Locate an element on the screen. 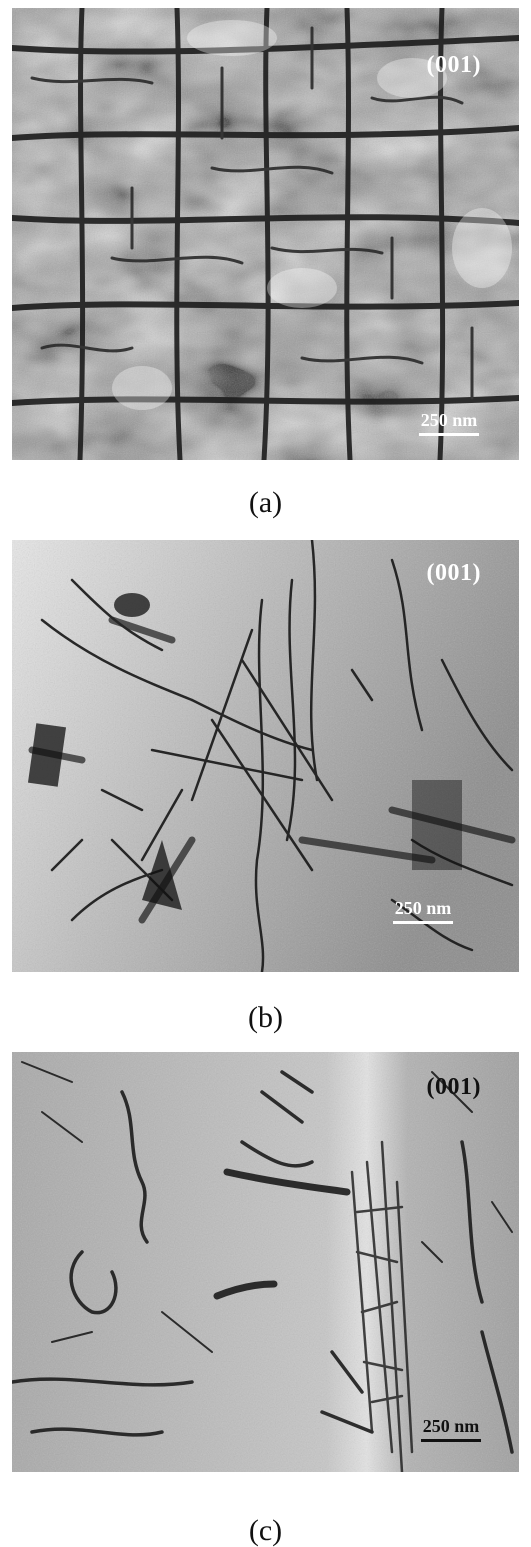 The height and width of the screenshot is (1547, 531). scale-bar-a: 250 nm is located at coordinates (449, 423).